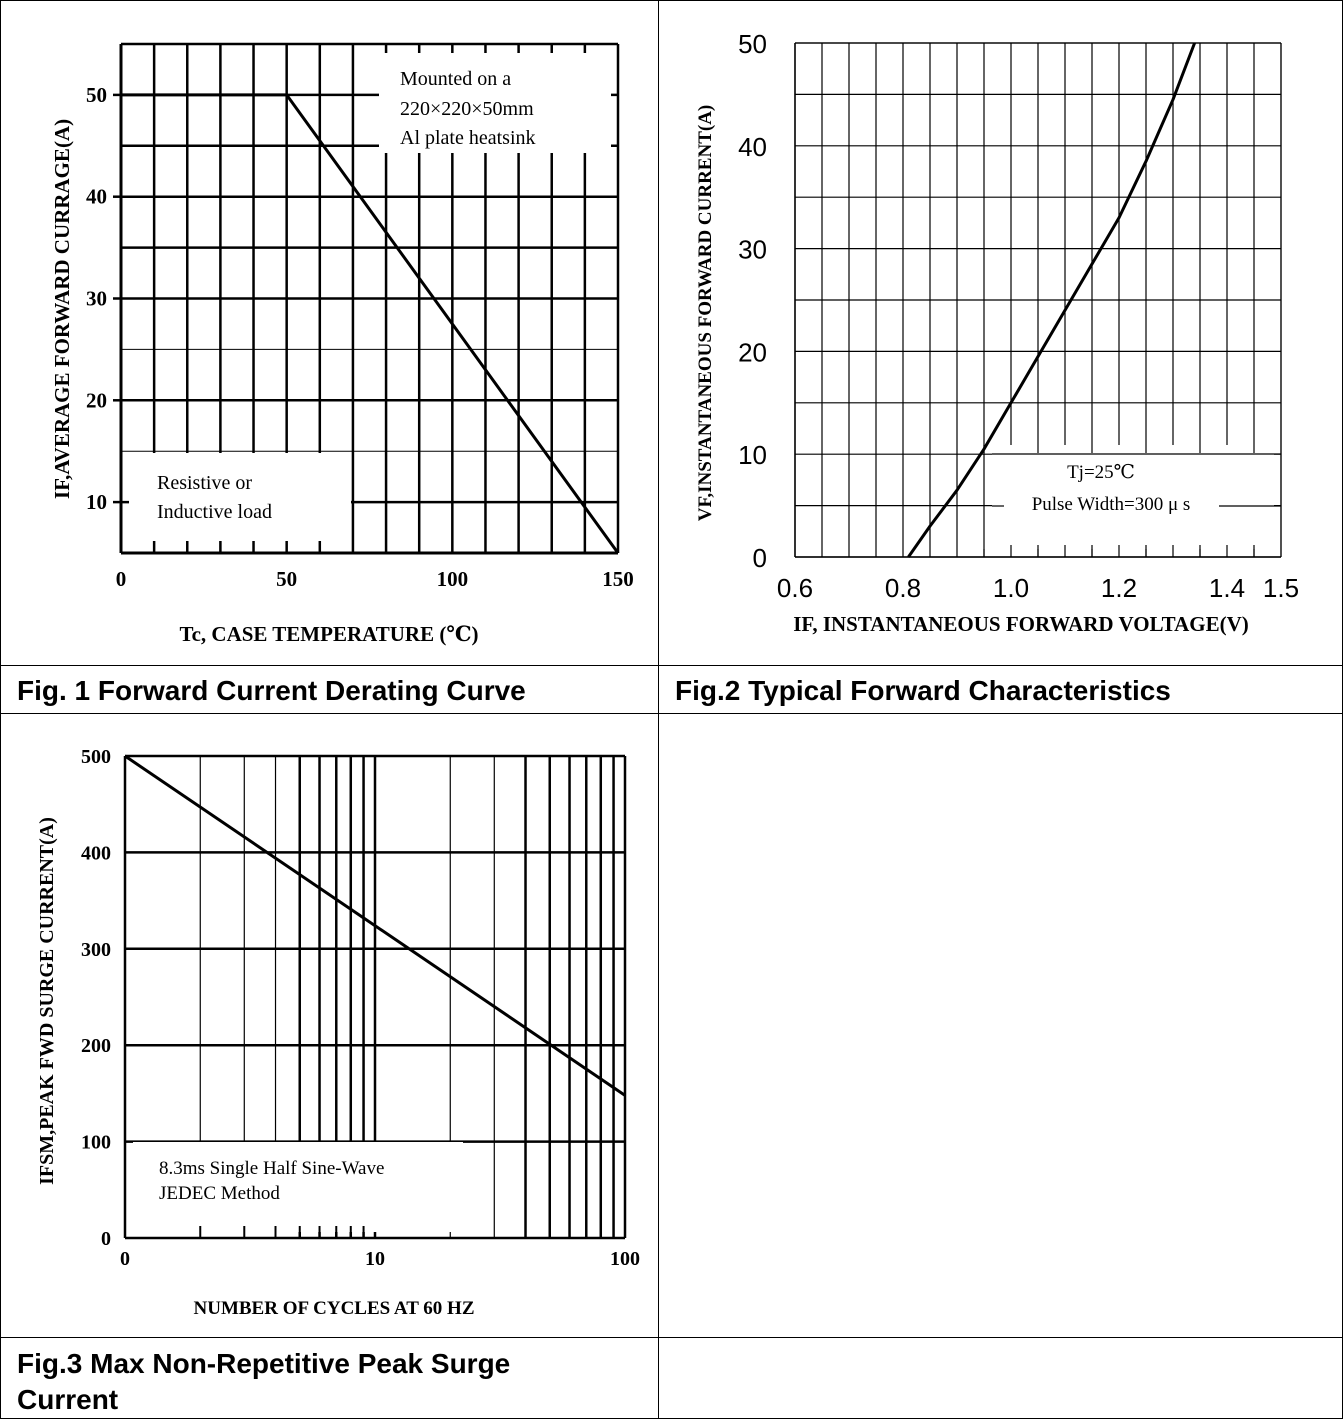  Describe the element at coordinates (47, 1001) in the screenshot. I see `y-axis-label: IFSM,PEAK FWD SURGE CURRENT(A)` at that location.